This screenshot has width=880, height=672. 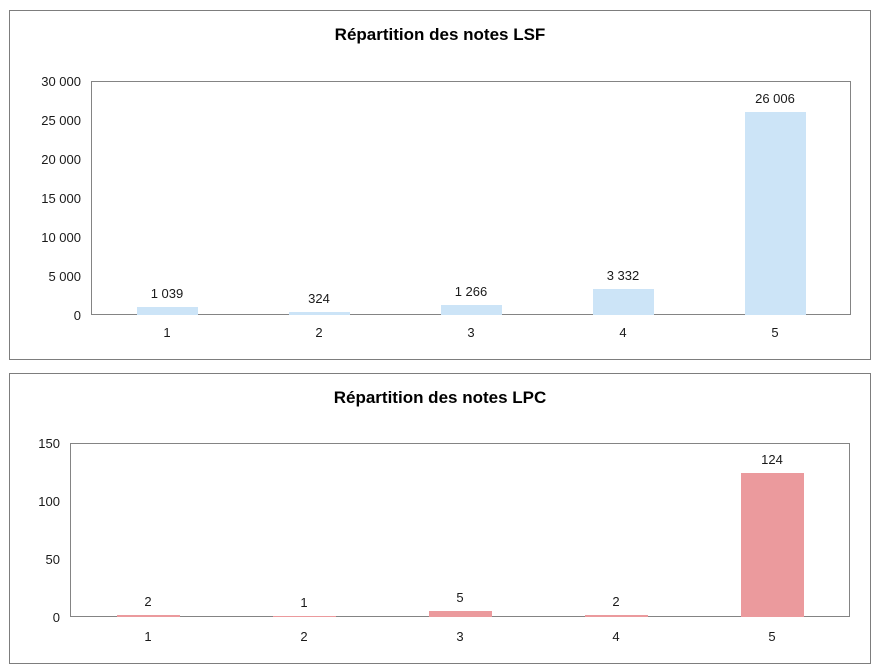 What do you see at coordinates (623, 275) in the screenshot?
I see `bar-value-label: 3 332` at bounding box center [623, 275].